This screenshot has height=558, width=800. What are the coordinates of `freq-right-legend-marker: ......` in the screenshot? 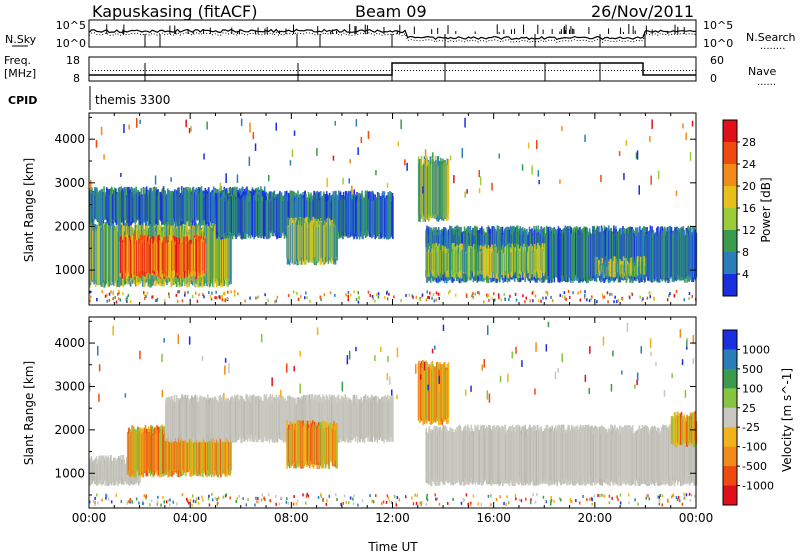 It's located at (766, 82).